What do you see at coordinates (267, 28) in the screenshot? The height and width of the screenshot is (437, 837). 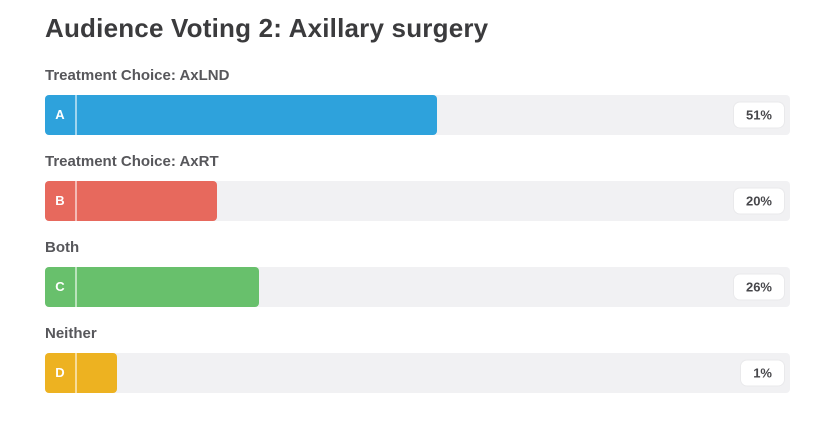 I see `page-title: Audience Voting 2: Axillary surgery` at bounding box center [267, 28].